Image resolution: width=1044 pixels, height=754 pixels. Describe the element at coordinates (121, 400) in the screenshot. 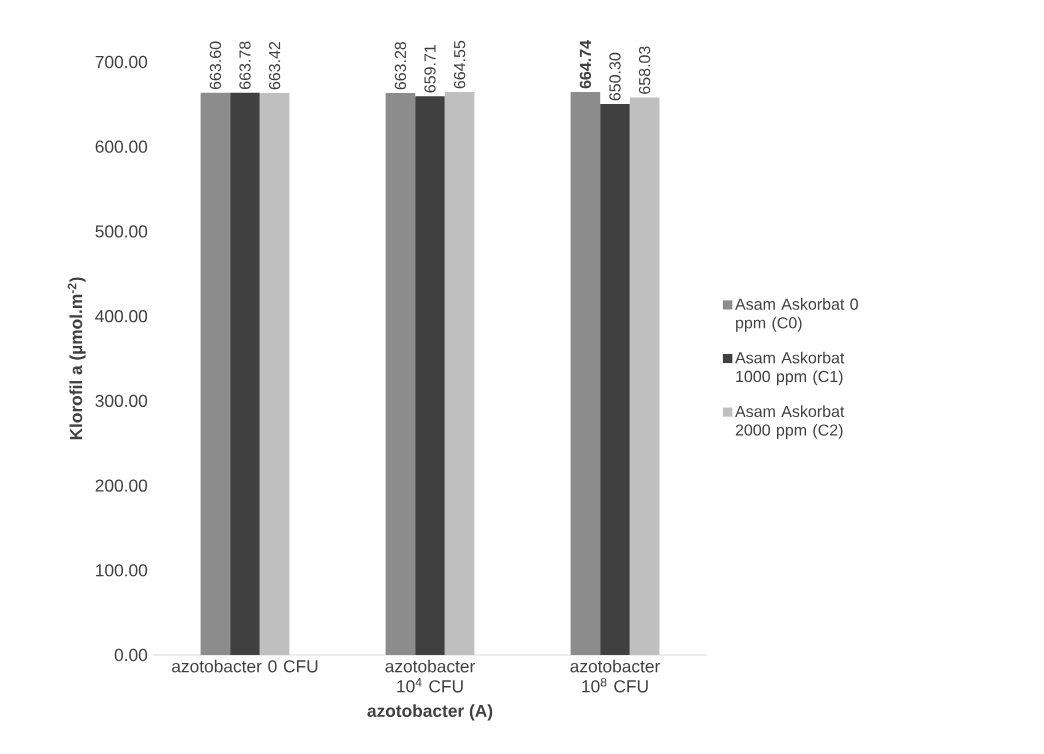

I see `y-tick-label: 300.00` at that location.